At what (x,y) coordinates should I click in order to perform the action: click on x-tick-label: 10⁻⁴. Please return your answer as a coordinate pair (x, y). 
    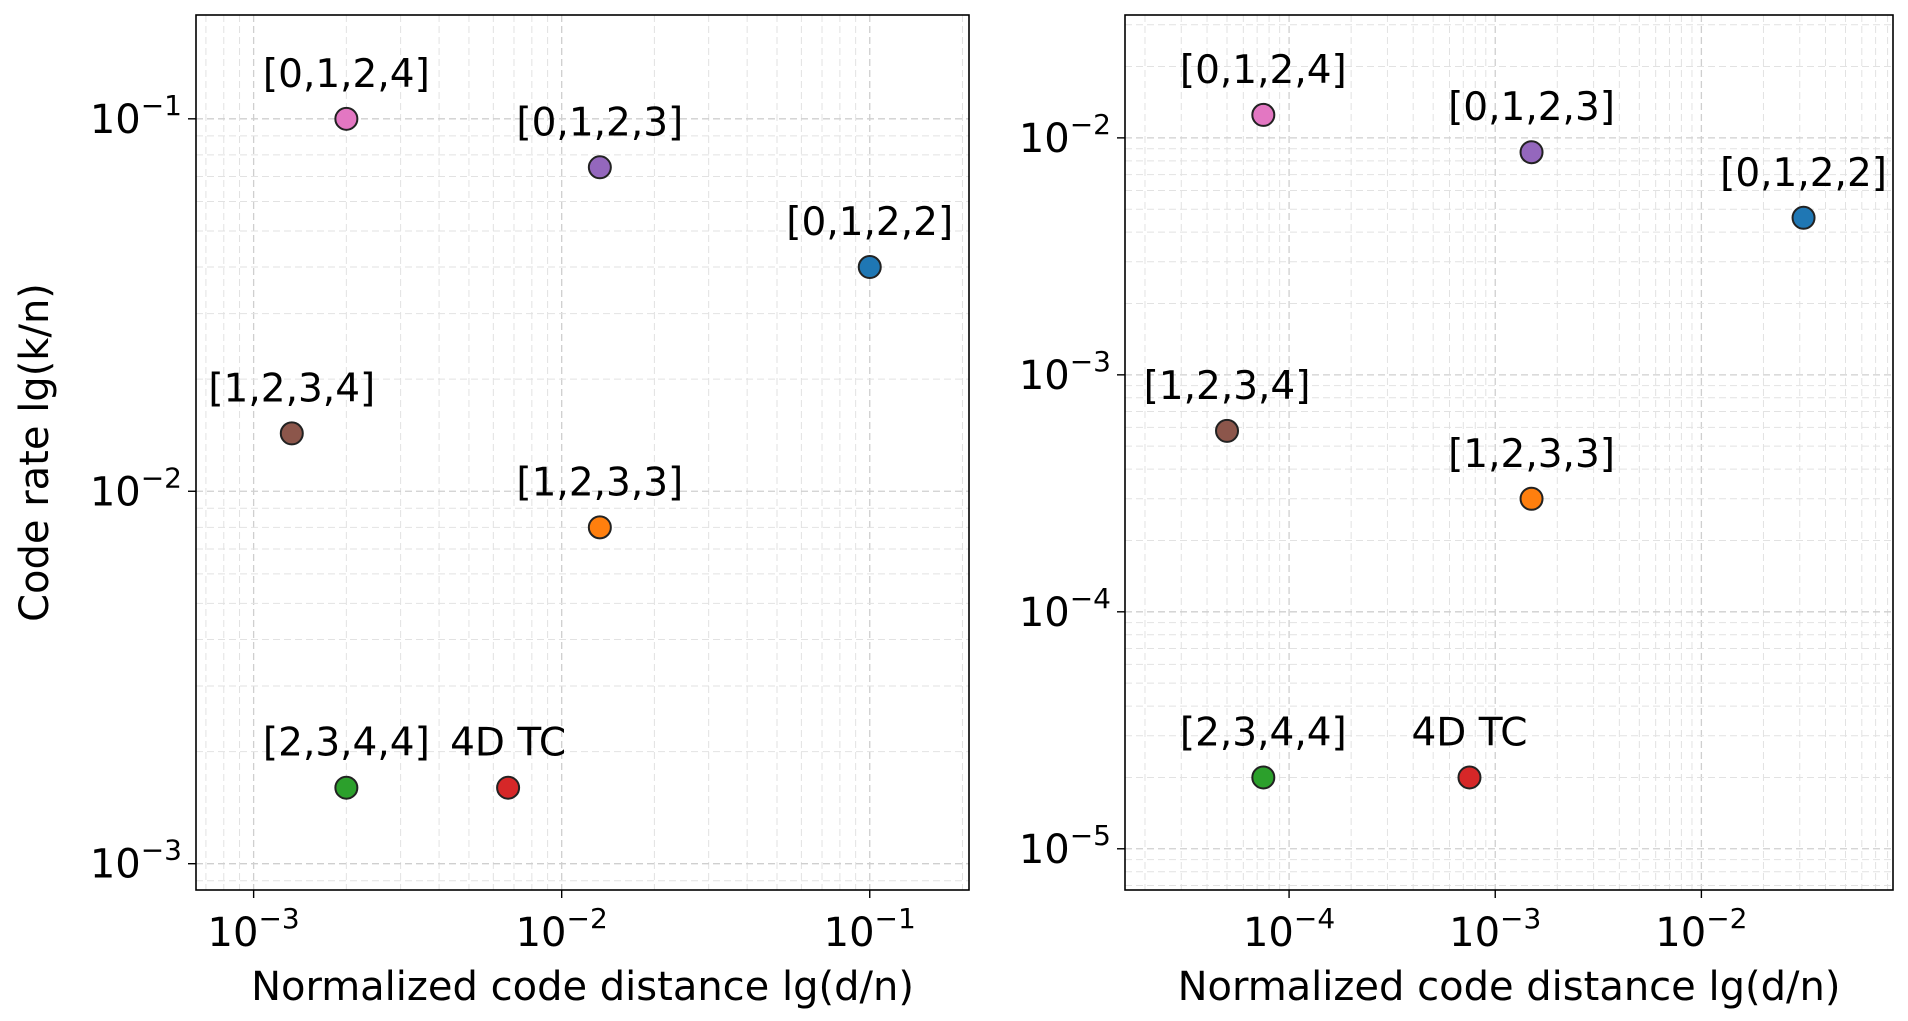
    Looking at the image, I should click on (1289, 929).